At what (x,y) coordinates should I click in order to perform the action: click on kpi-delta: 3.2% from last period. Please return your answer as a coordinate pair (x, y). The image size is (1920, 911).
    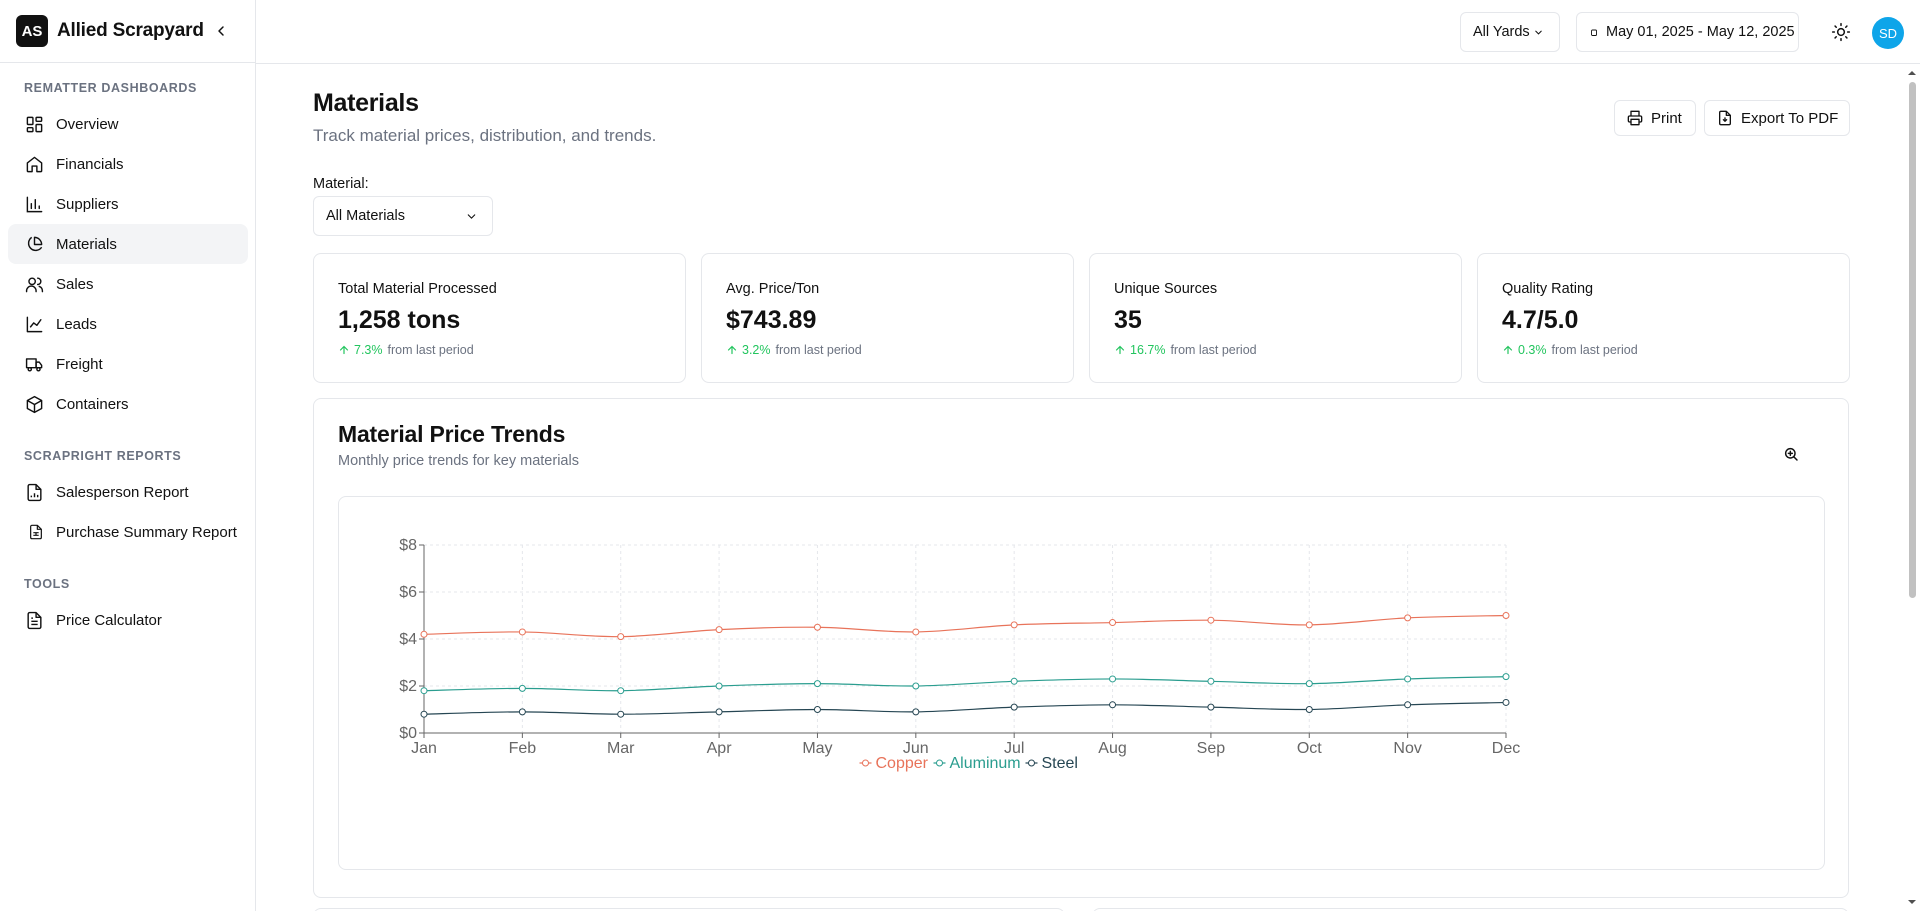
    Looking at the image, I should click on (794, 350).